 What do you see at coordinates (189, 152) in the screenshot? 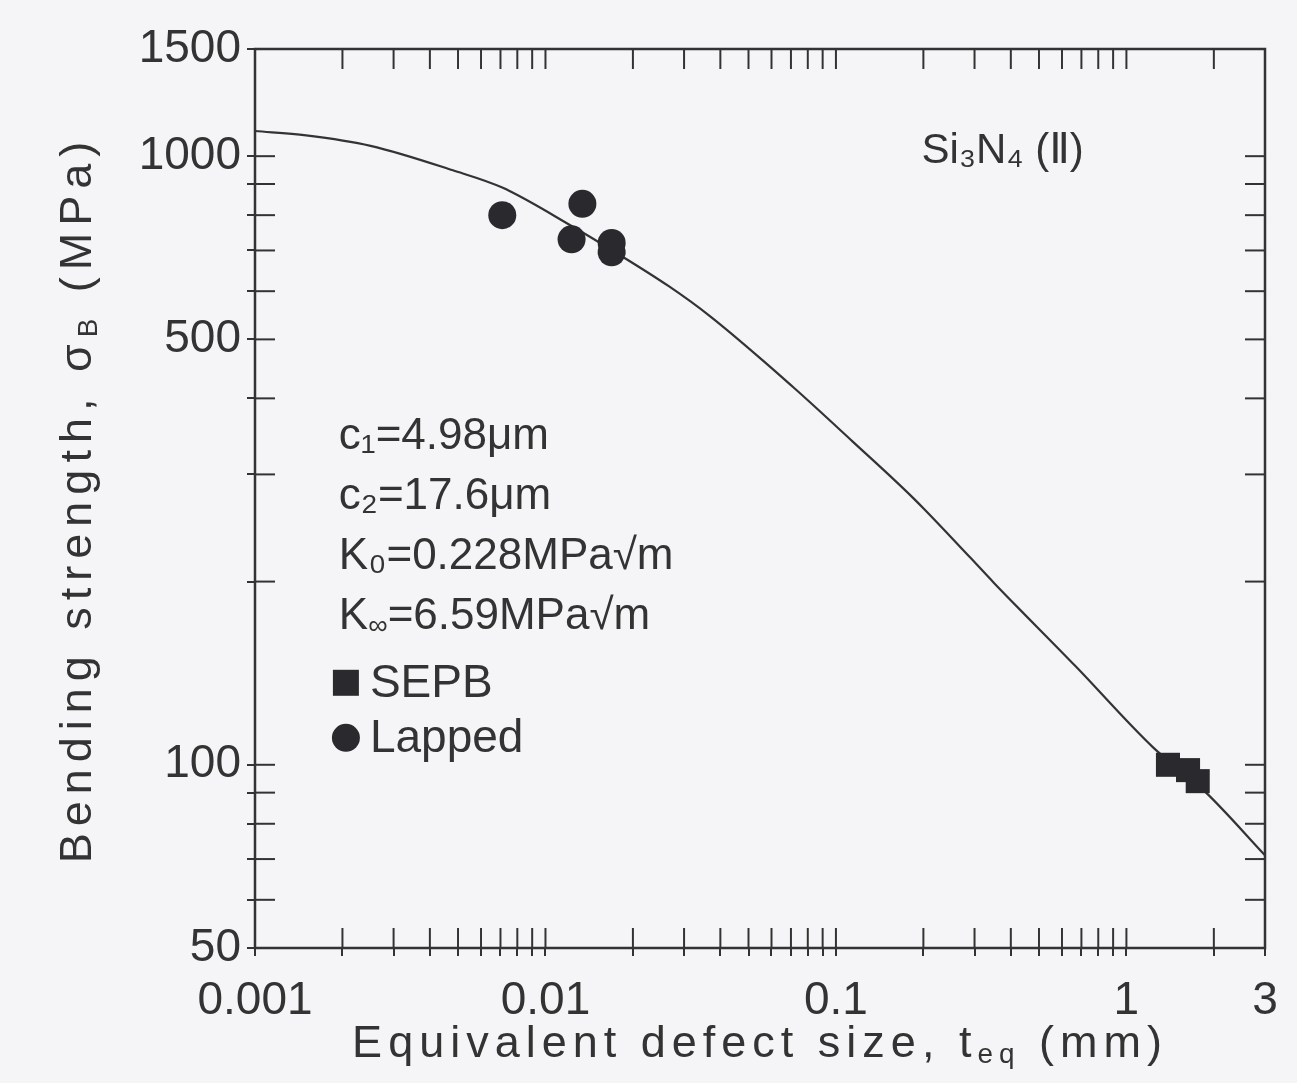
I see `y-tick-label: 1000` at bounding box center [189, 152].